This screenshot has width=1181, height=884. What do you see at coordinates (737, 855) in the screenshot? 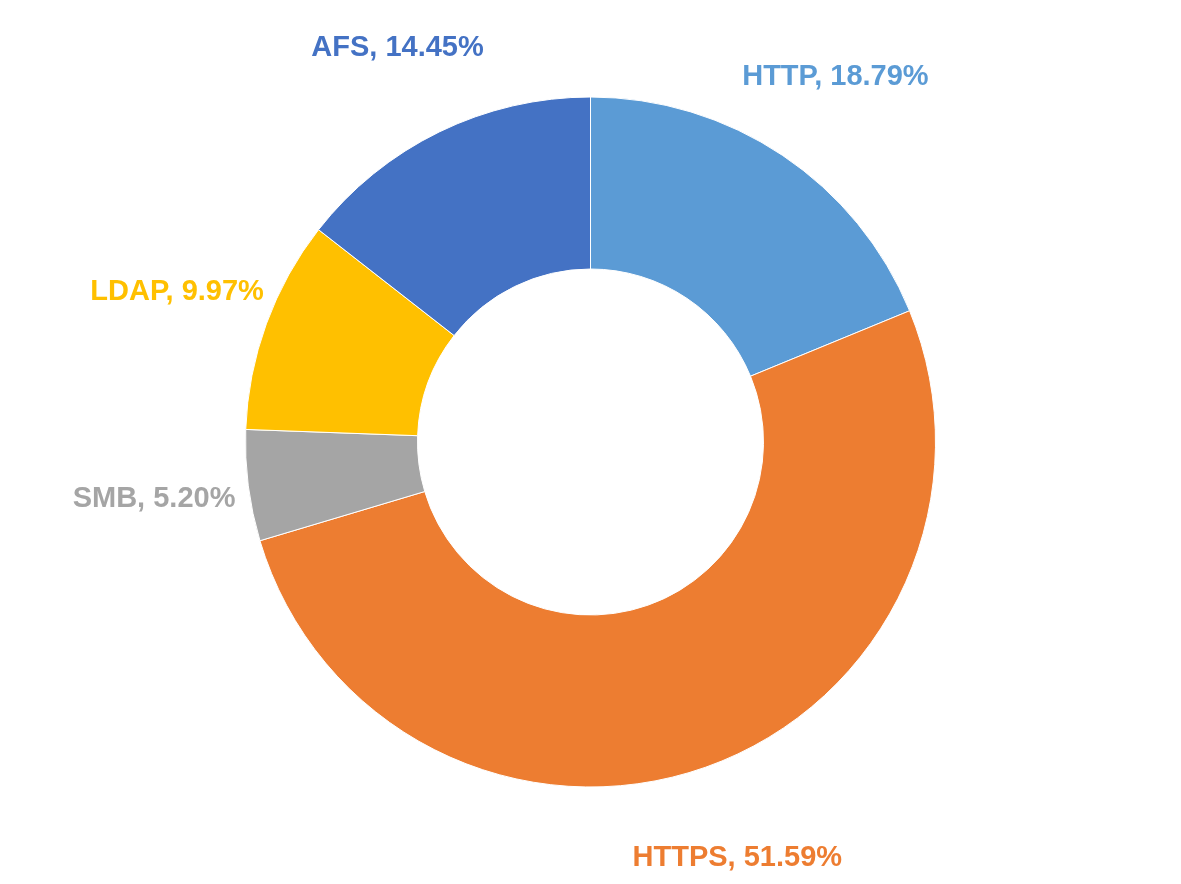
I see `slice-label: HTTPS, 51.59%` at bounding box center [737, 855].